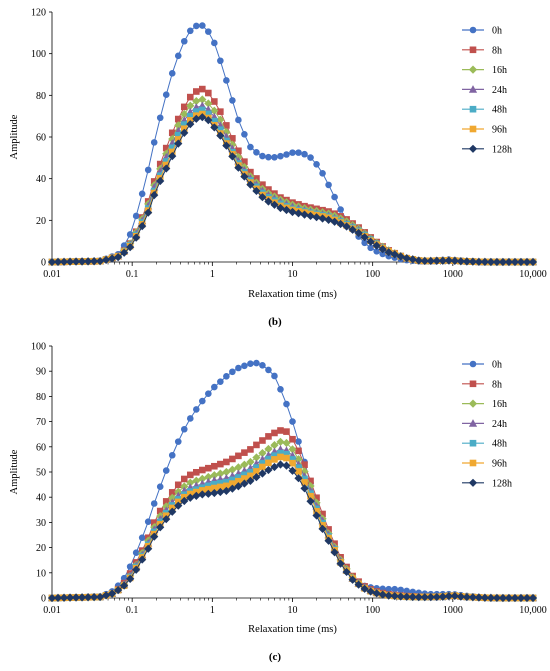  I want to click on legend-label: 48h, so click(499, 444).